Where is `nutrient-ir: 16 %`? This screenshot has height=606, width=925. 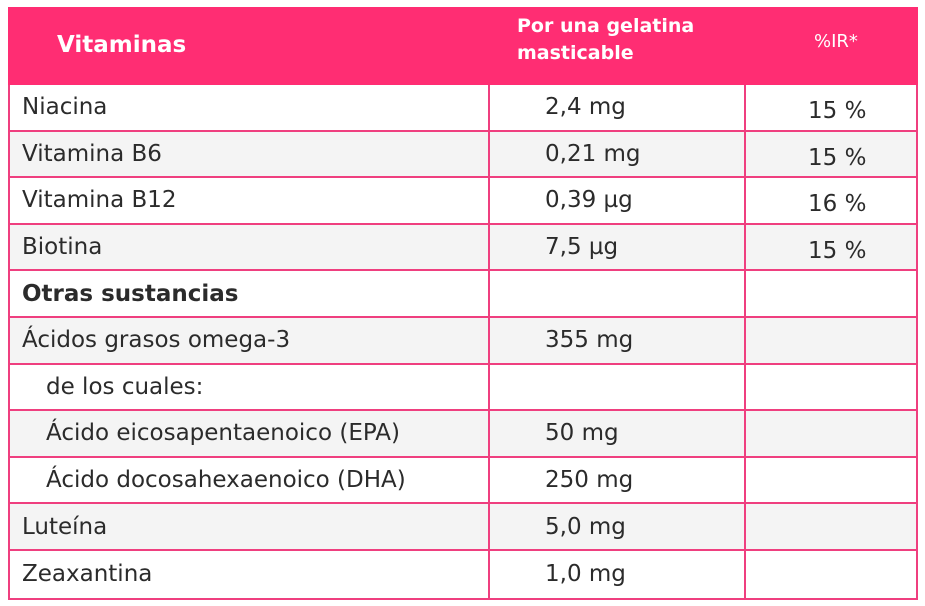
nutrient-ir: 16 % is located at coordinates (830, 200).